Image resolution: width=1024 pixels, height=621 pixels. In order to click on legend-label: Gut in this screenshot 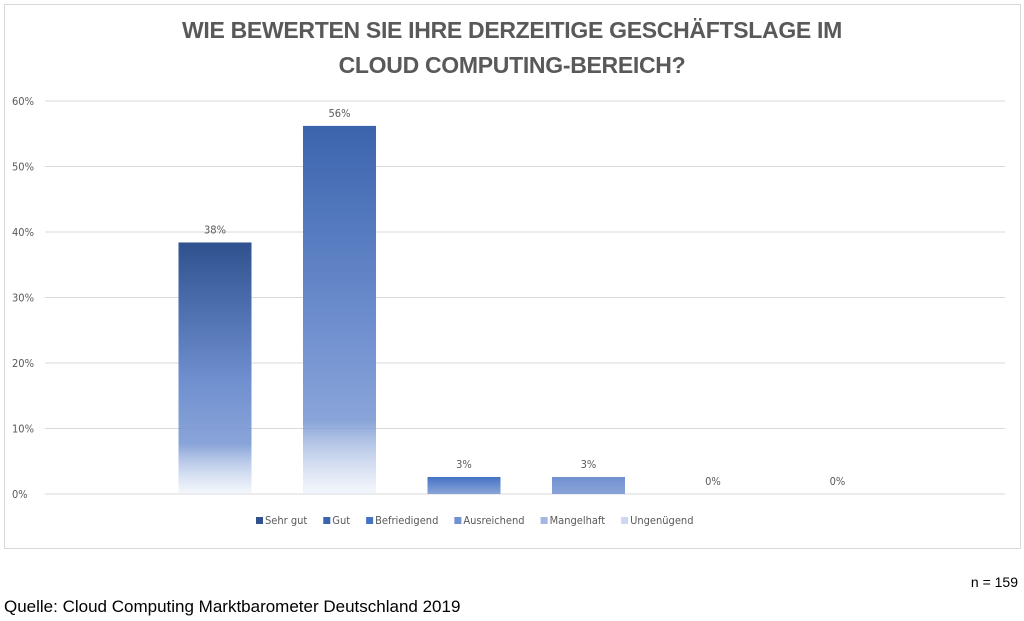, I will do `click(341, 520)`.